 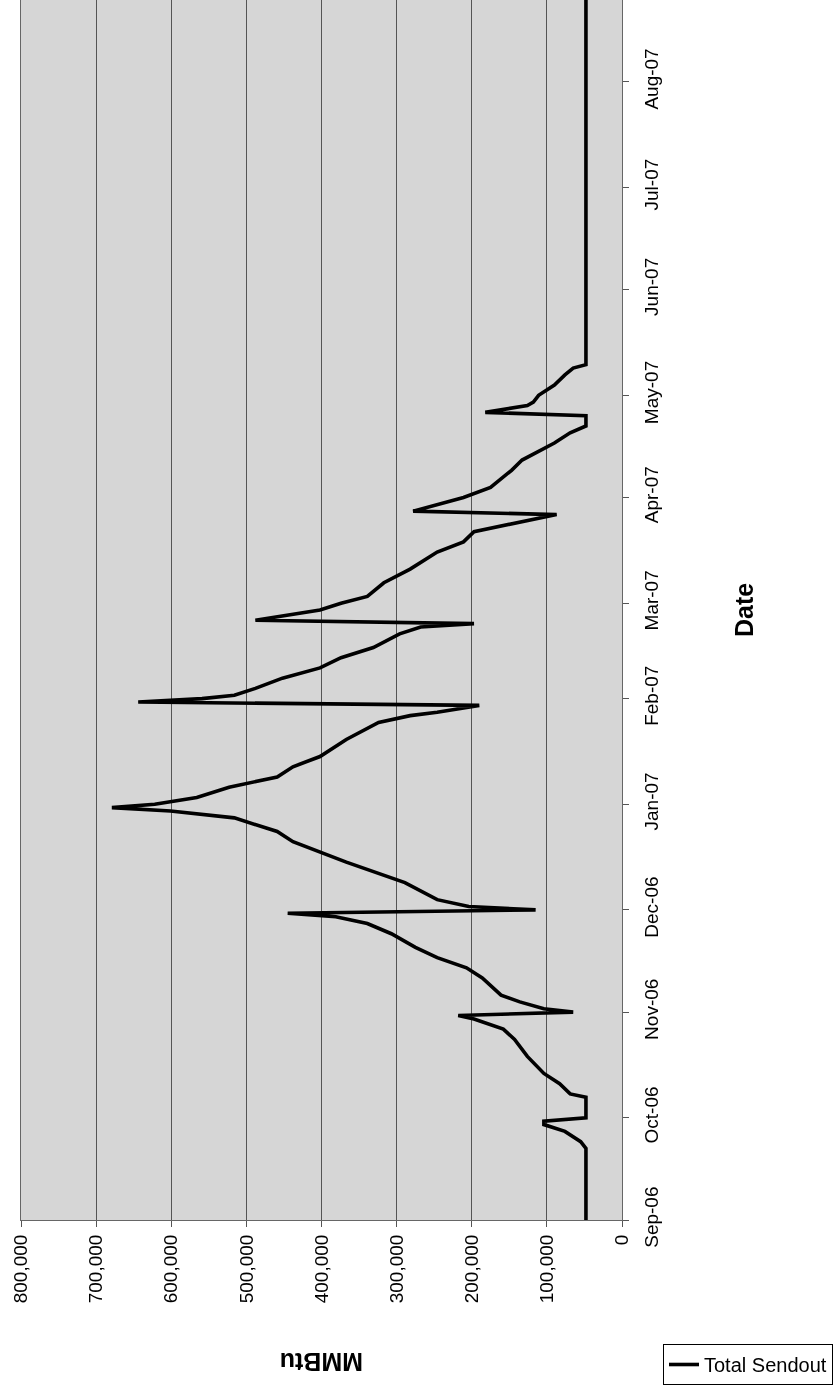 I want to click on y-tick-label: Jan-07, so click(x=651, y=801).